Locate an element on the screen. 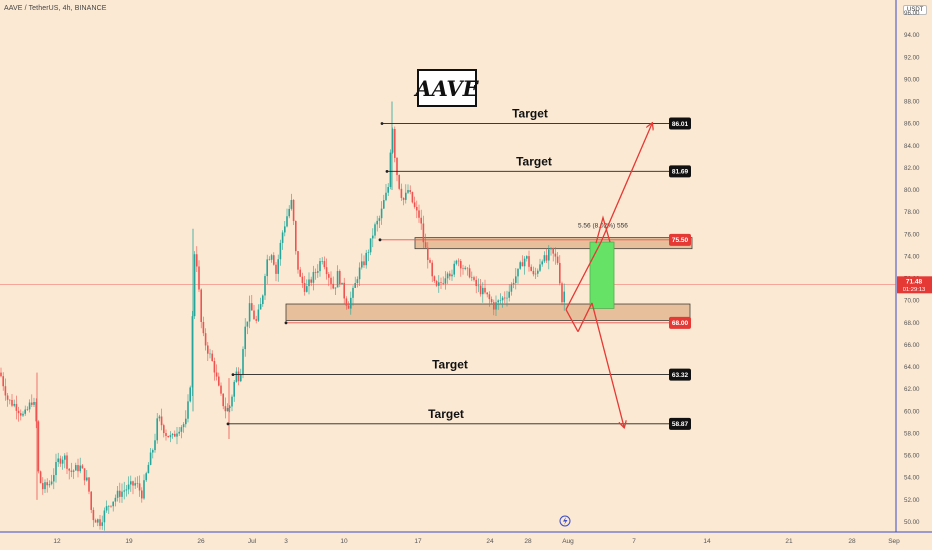 This screenshot has width=932, height=550. level-box-81.69 is located at coordinates (680, 171).